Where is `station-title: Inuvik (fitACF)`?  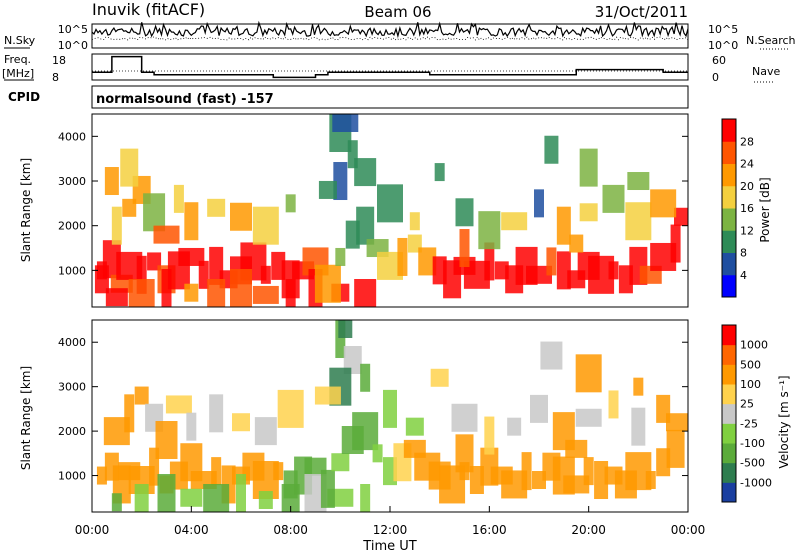 station-title: Inuvik (fitACF) is located at coordinates (148, 9).